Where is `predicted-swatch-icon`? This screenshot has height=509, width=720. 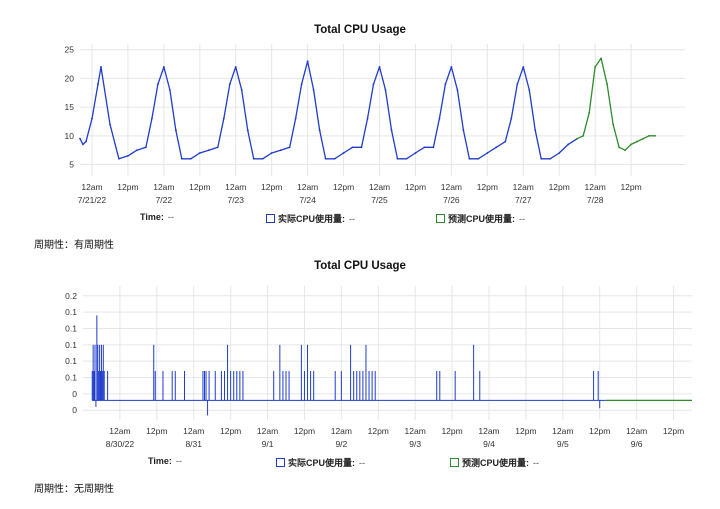
predicted-swatch-icon is located at coordinates (440, 218).